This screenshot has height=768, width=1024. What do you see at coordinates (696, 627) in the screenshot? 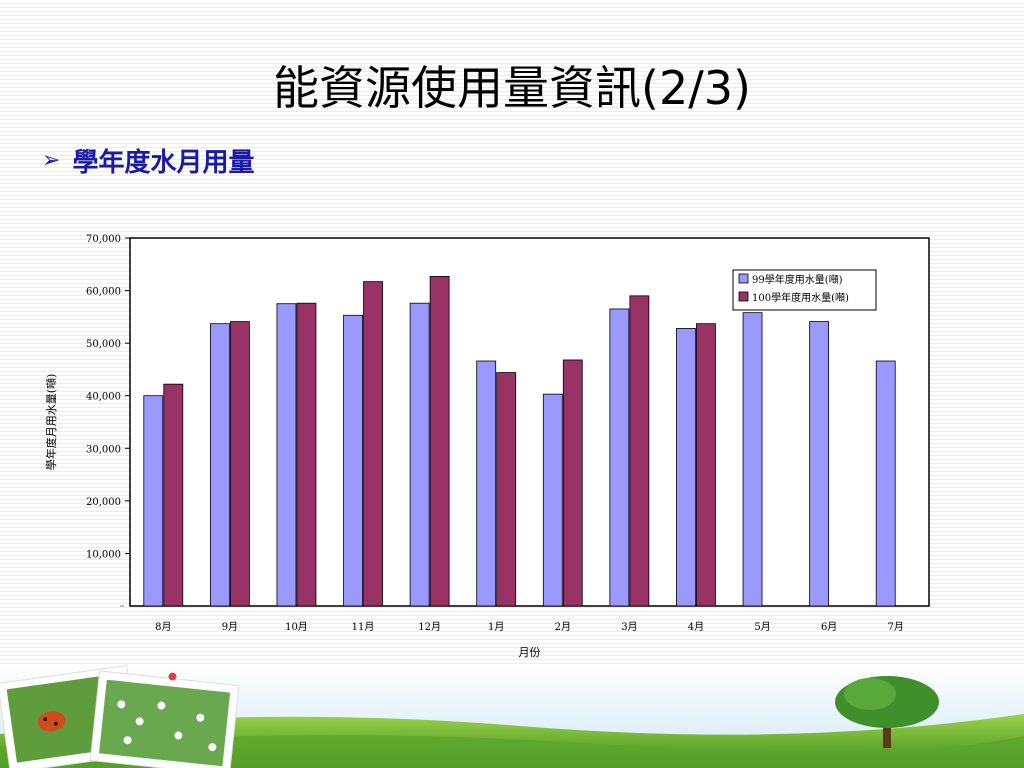
I see `x-tick-label: 4月` at bounding box center [696, 627].